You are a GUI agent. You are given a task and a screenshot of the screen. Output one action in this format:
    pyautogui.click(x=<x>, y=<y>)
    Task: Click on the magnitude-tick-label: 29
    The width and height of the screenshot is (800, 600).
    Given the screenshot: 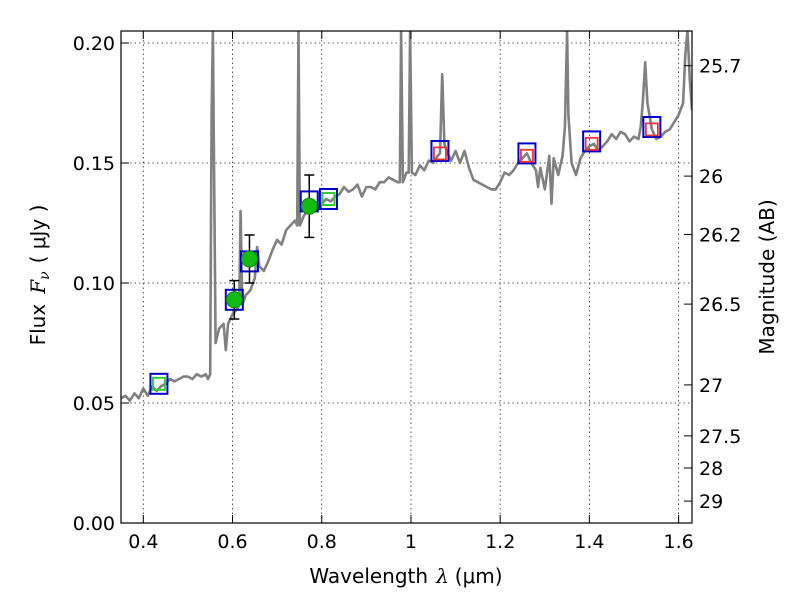 What is the action you would take?
    pyautogui.click(x=711, y=502)
    